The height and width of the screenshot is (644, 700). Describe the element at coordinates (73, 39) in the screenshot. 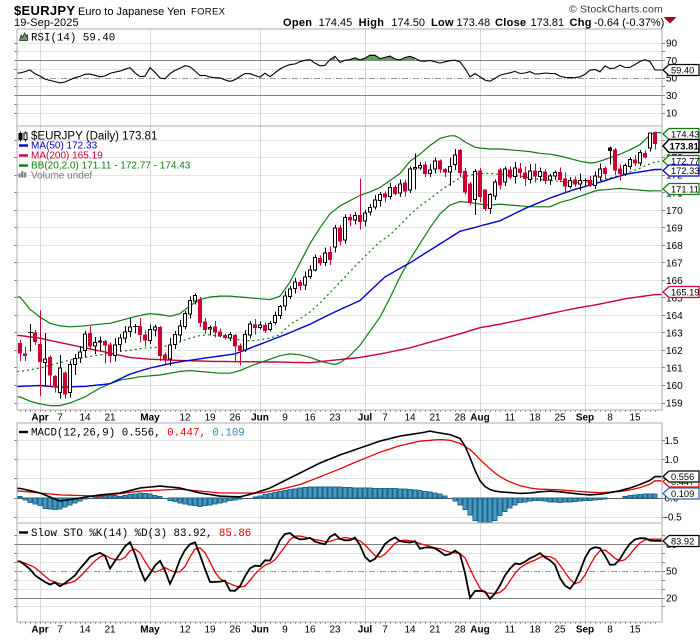

I see `svg-text: RSI(14) 59.40` at that location.